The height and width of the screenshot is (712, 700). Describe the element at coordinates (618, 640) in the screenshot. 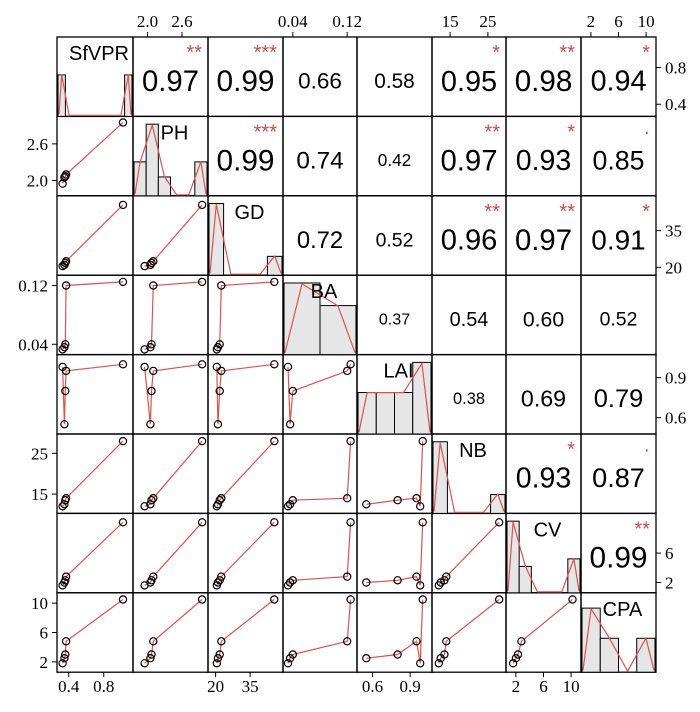

I see `density-CPA` at that location.